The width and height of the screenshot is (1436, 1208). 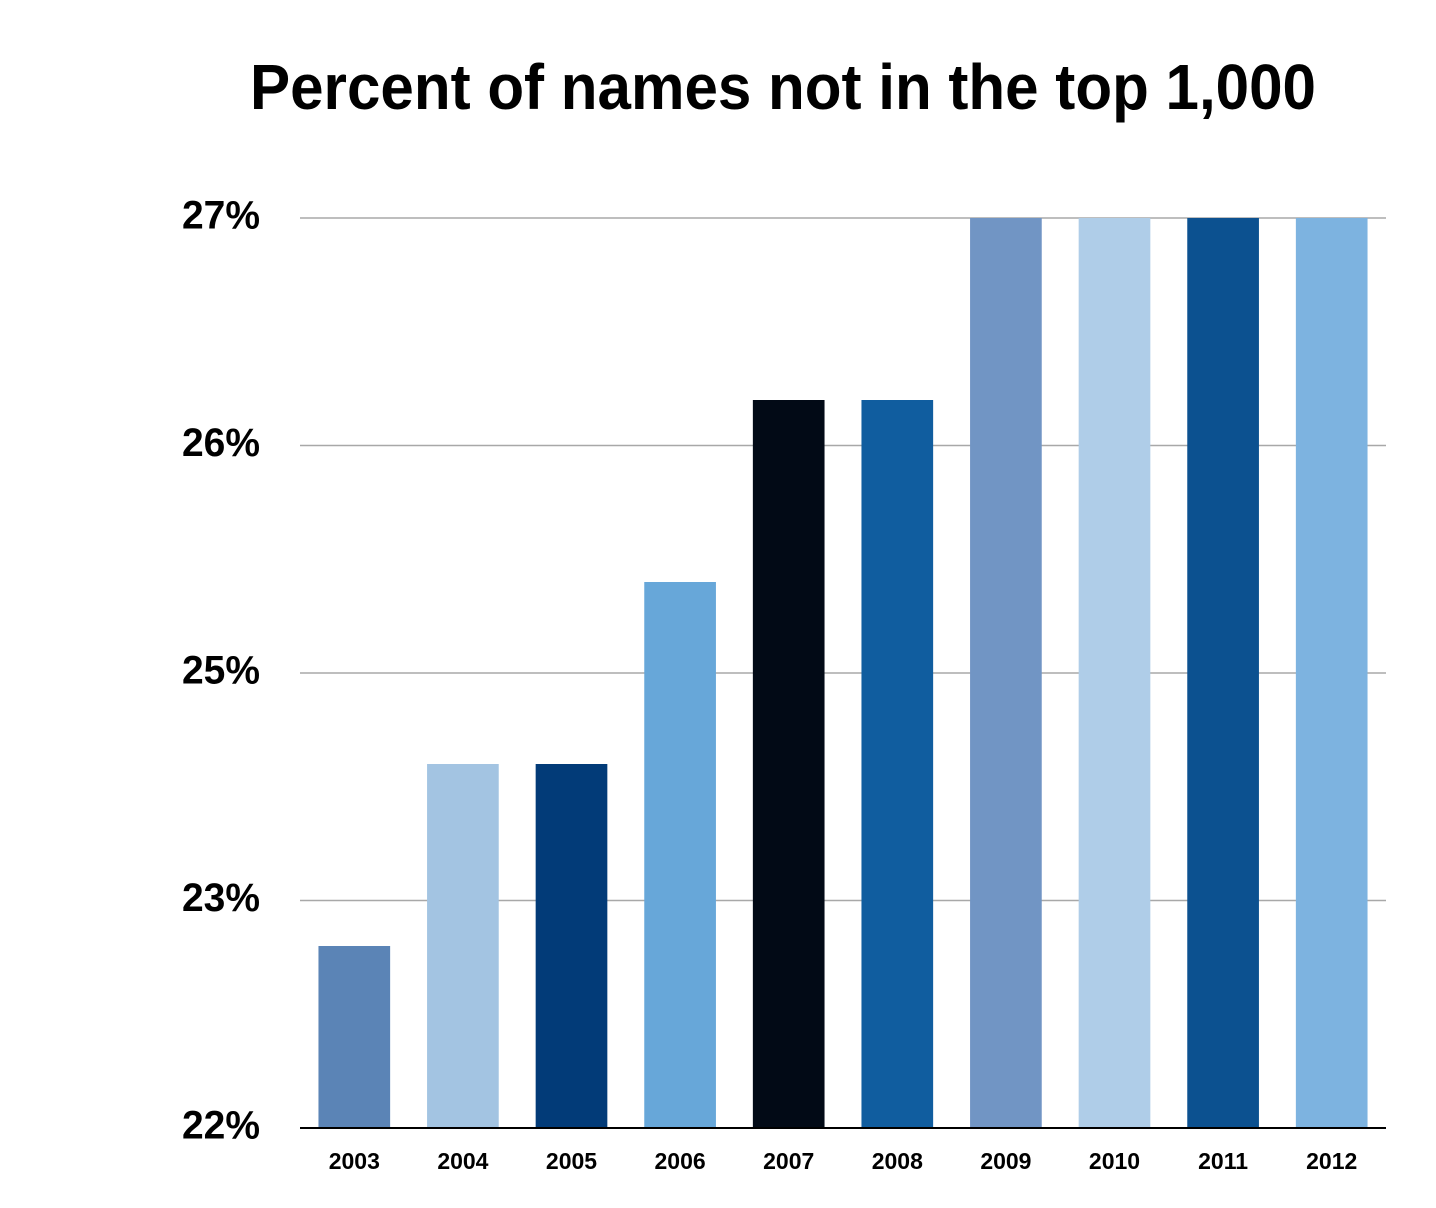 What do you see at coordinates (783, 87) in the screenshot?
I see `chart-title: Percent of names not in the top 1,000` at bounding box center [783, 87].